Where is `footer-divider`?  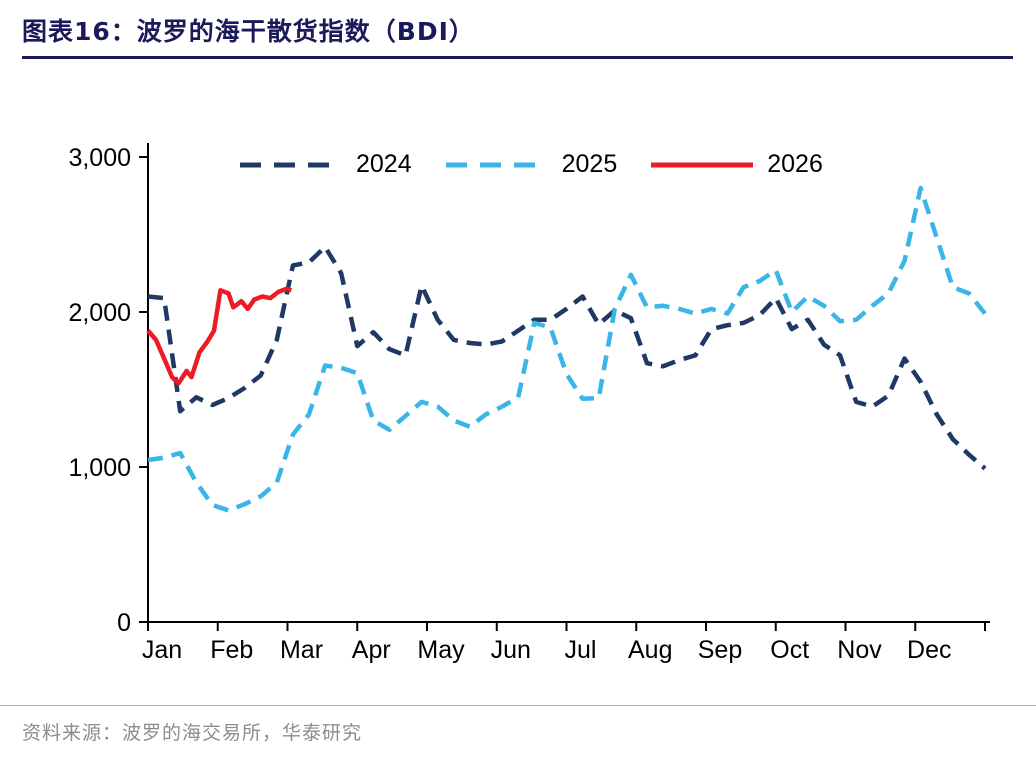
footer-divider is located at coordinates (518, 705).